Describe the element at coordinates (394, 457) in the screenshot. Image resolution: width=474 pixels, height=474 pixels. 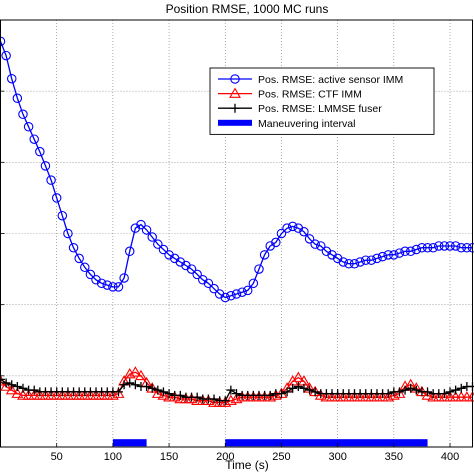
I see `x-tick-label: 350` at that location.